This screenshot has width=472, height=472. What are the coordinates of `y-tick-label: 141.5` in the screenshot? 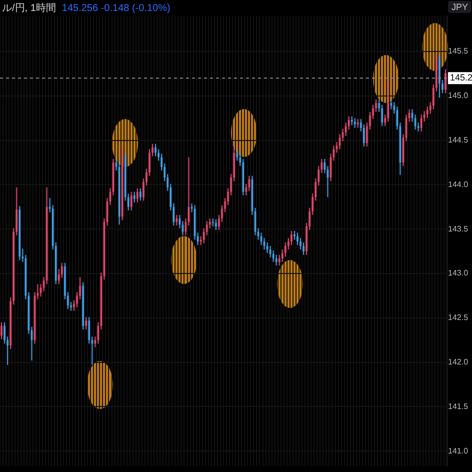 It's located at (458, 406).